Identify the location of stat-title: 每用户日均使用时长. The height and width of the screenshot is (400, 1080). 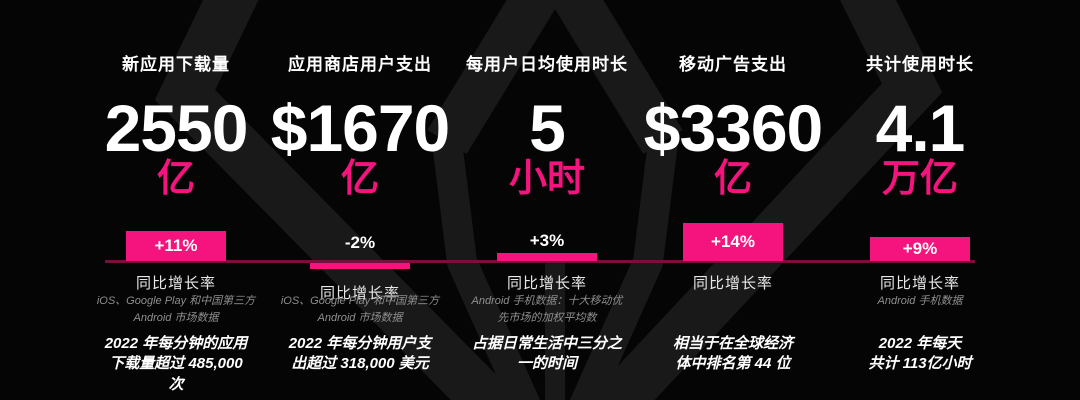
(547, 64).